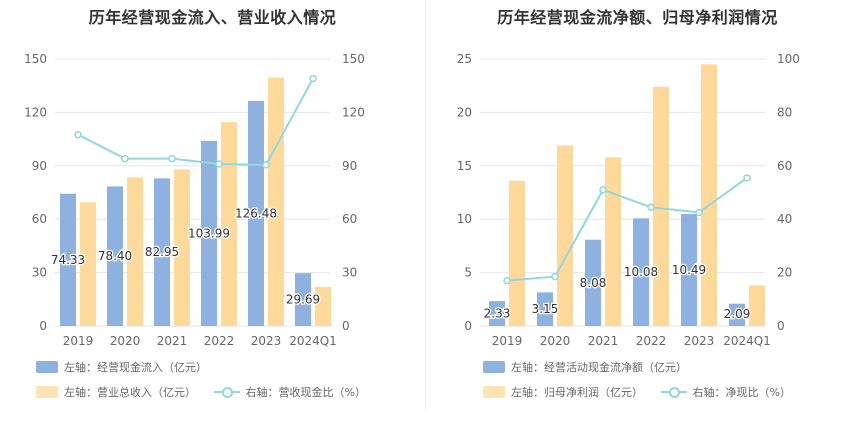 This screenshot has height=437, width=850. What do you see at coordinates (784, 219) in the screenshot?
I see `y-right-tick-label: 40` at bounding box center [784, 219].